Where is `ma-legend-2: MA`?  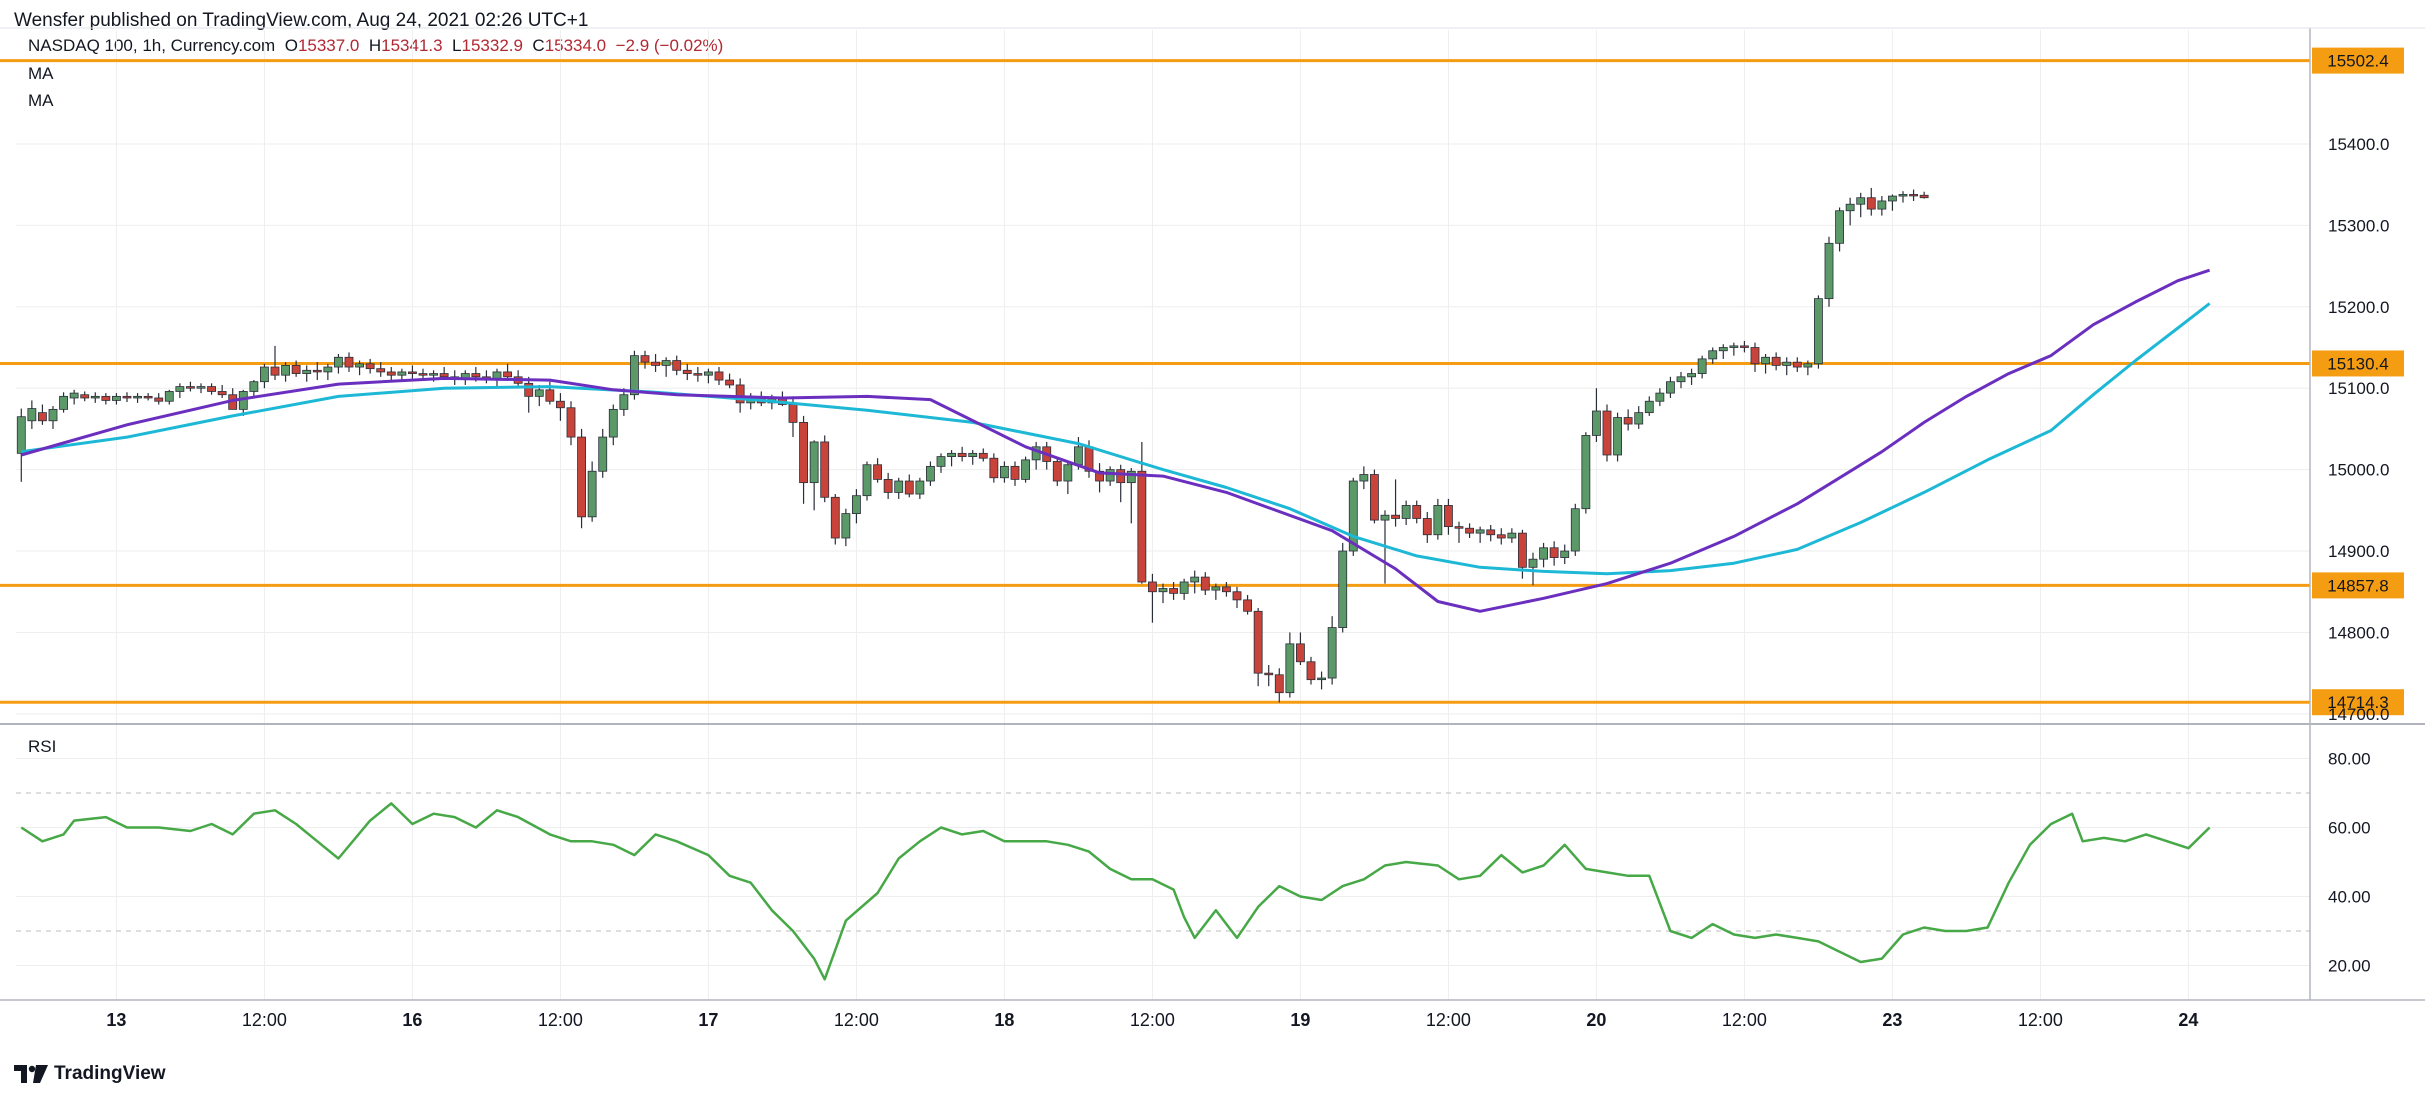
ma-legend-2: MA is located at coordinates (41, 100).